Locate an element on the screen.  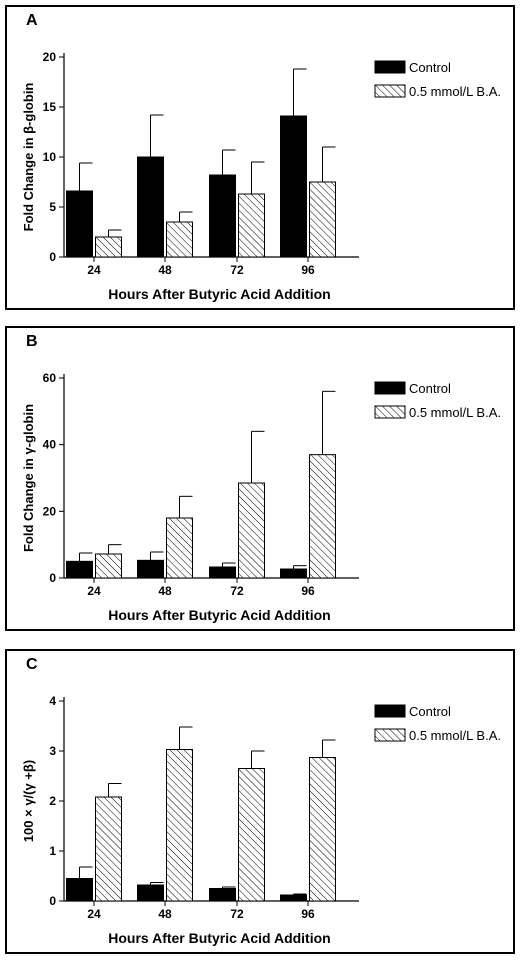
panel-label: A is located at coordinates (32, 20).